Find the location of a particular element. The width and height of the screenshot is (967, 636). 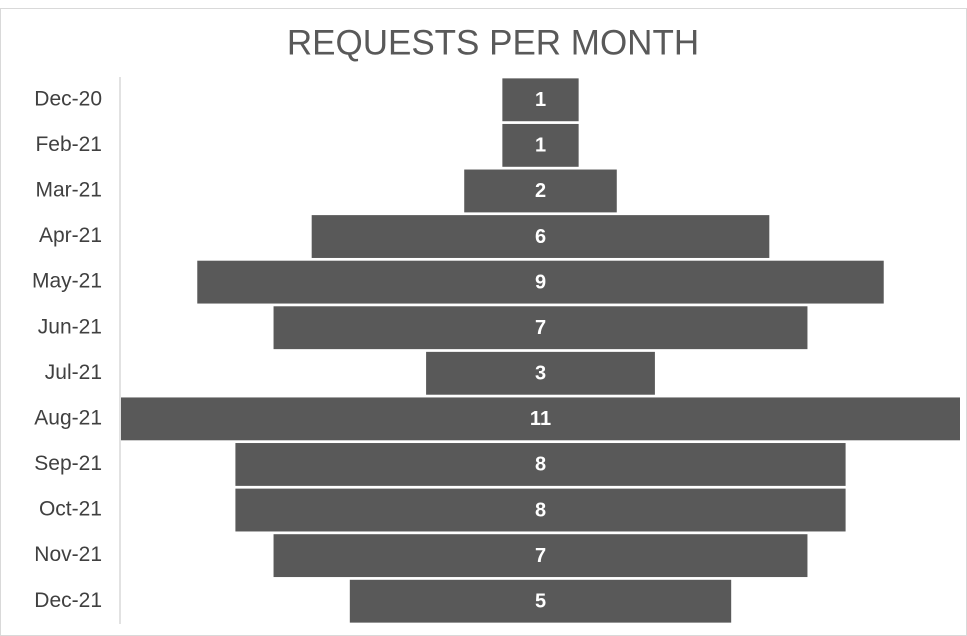

data-label: 3 is located at coordinates (540, 374).